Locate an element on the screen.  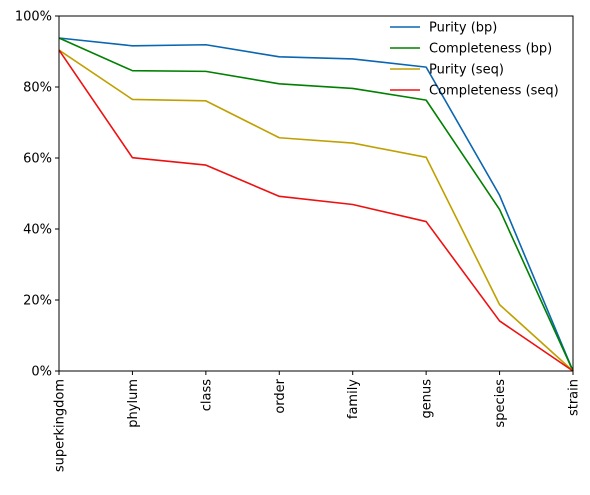
y-tick-label: 20% is located at coordinates (37, 301).